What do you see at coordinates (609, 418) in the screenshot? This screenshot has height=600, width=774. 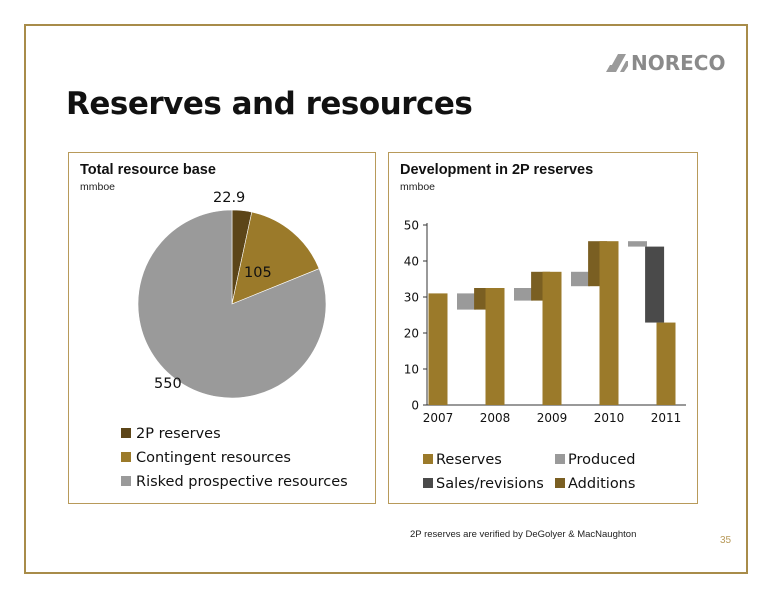 I see `x-tick-label: 2010` at bounding box center [609, 418].